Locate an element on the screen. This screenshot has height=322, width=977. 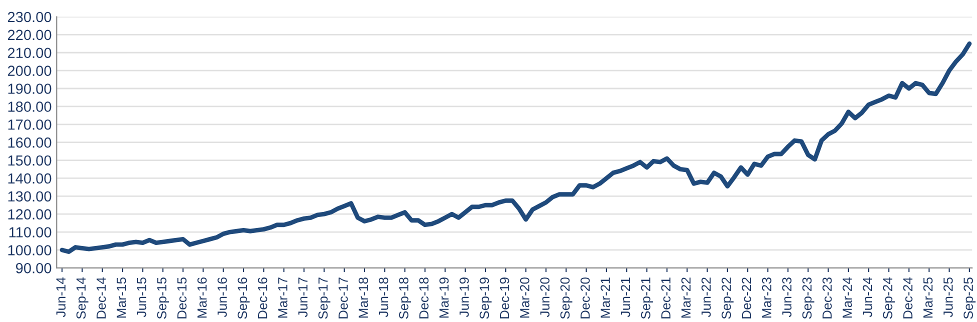
x-tick-label: Dec-17 is located at coordinates (343, 298).